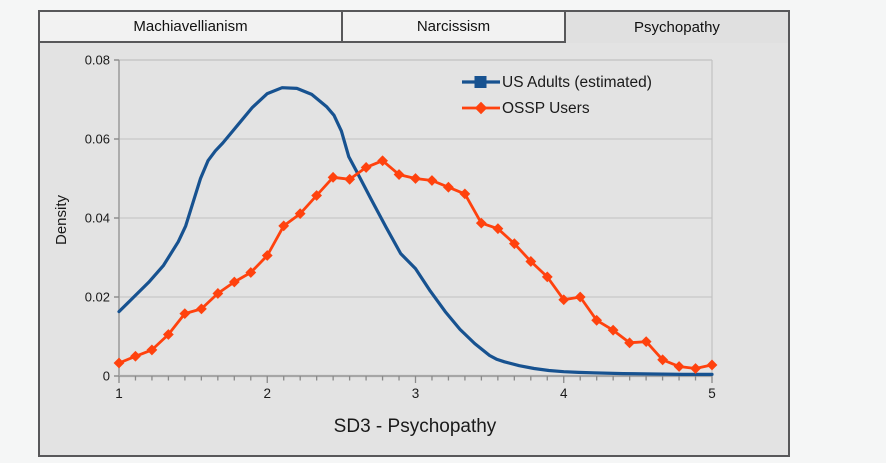 This screenshot has height=463, width=886. What do you see at coordinates (454, 27) in the screenshot?
I see `tab-narcissism: Narcissism` at bounding box center [454, 27].